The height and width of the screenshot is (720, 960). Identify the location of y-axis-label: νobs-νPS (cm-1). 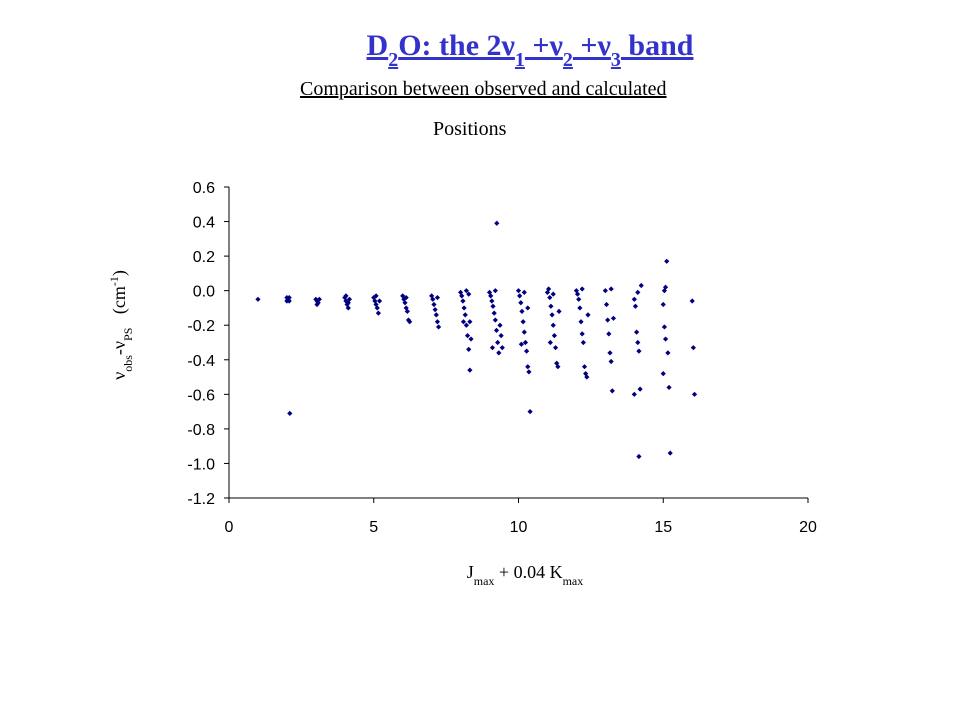
(121, 325).